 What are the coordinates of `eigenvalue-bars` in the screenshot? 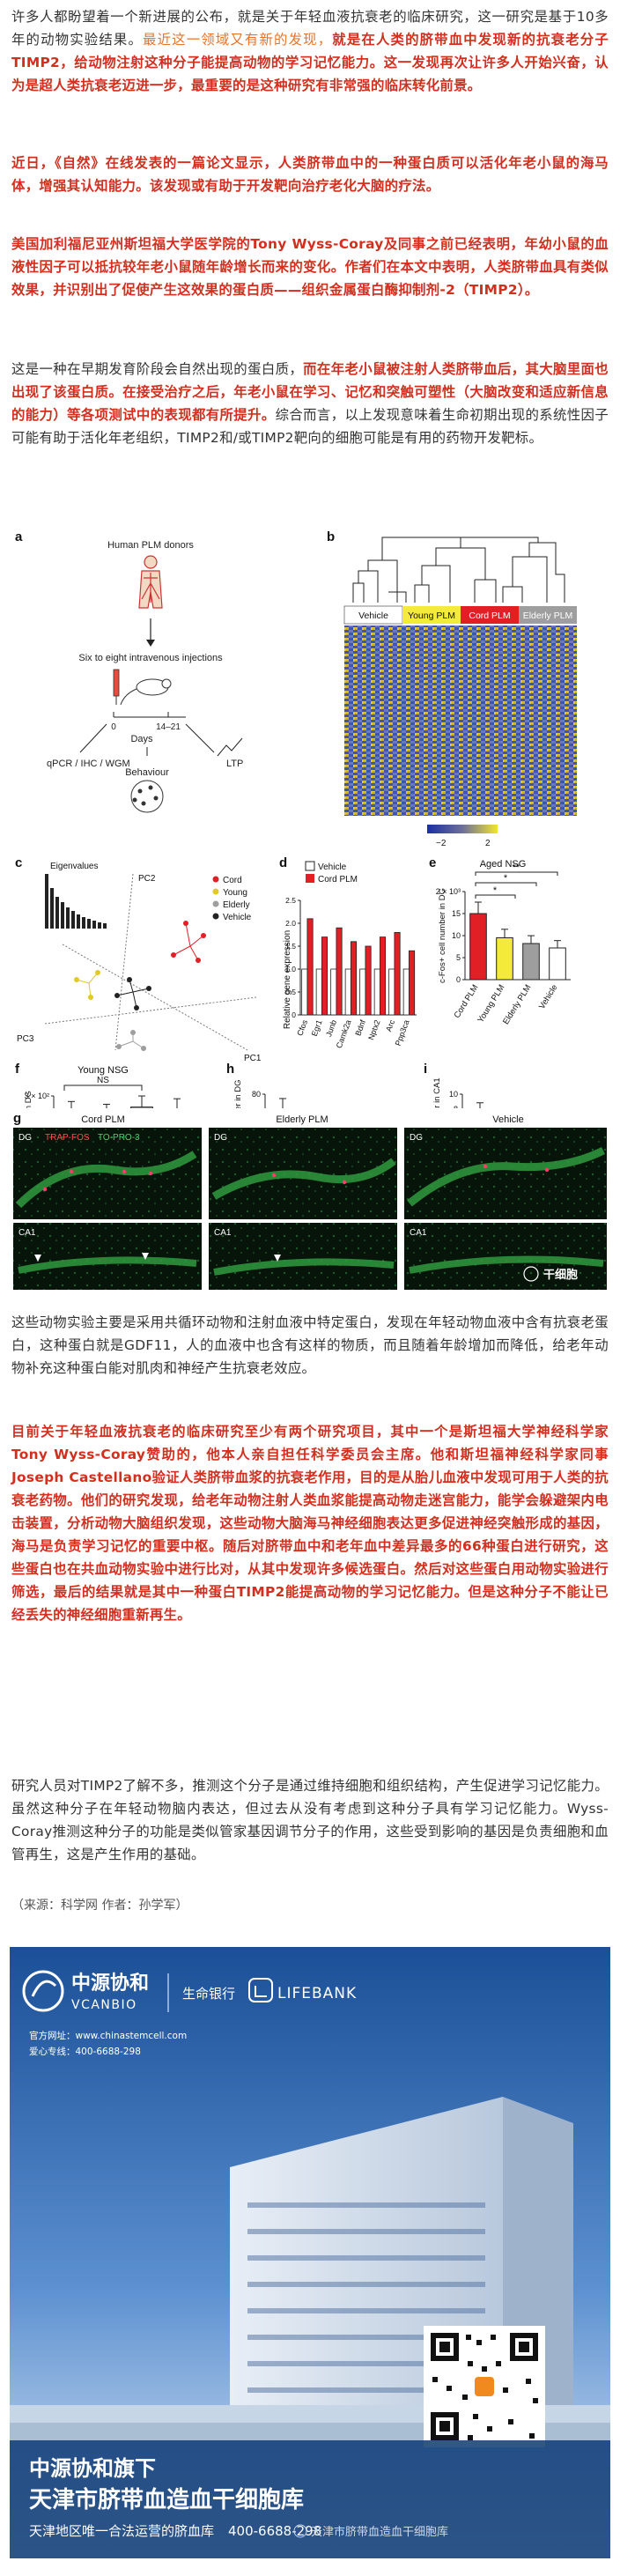 It's located at (76, 902).